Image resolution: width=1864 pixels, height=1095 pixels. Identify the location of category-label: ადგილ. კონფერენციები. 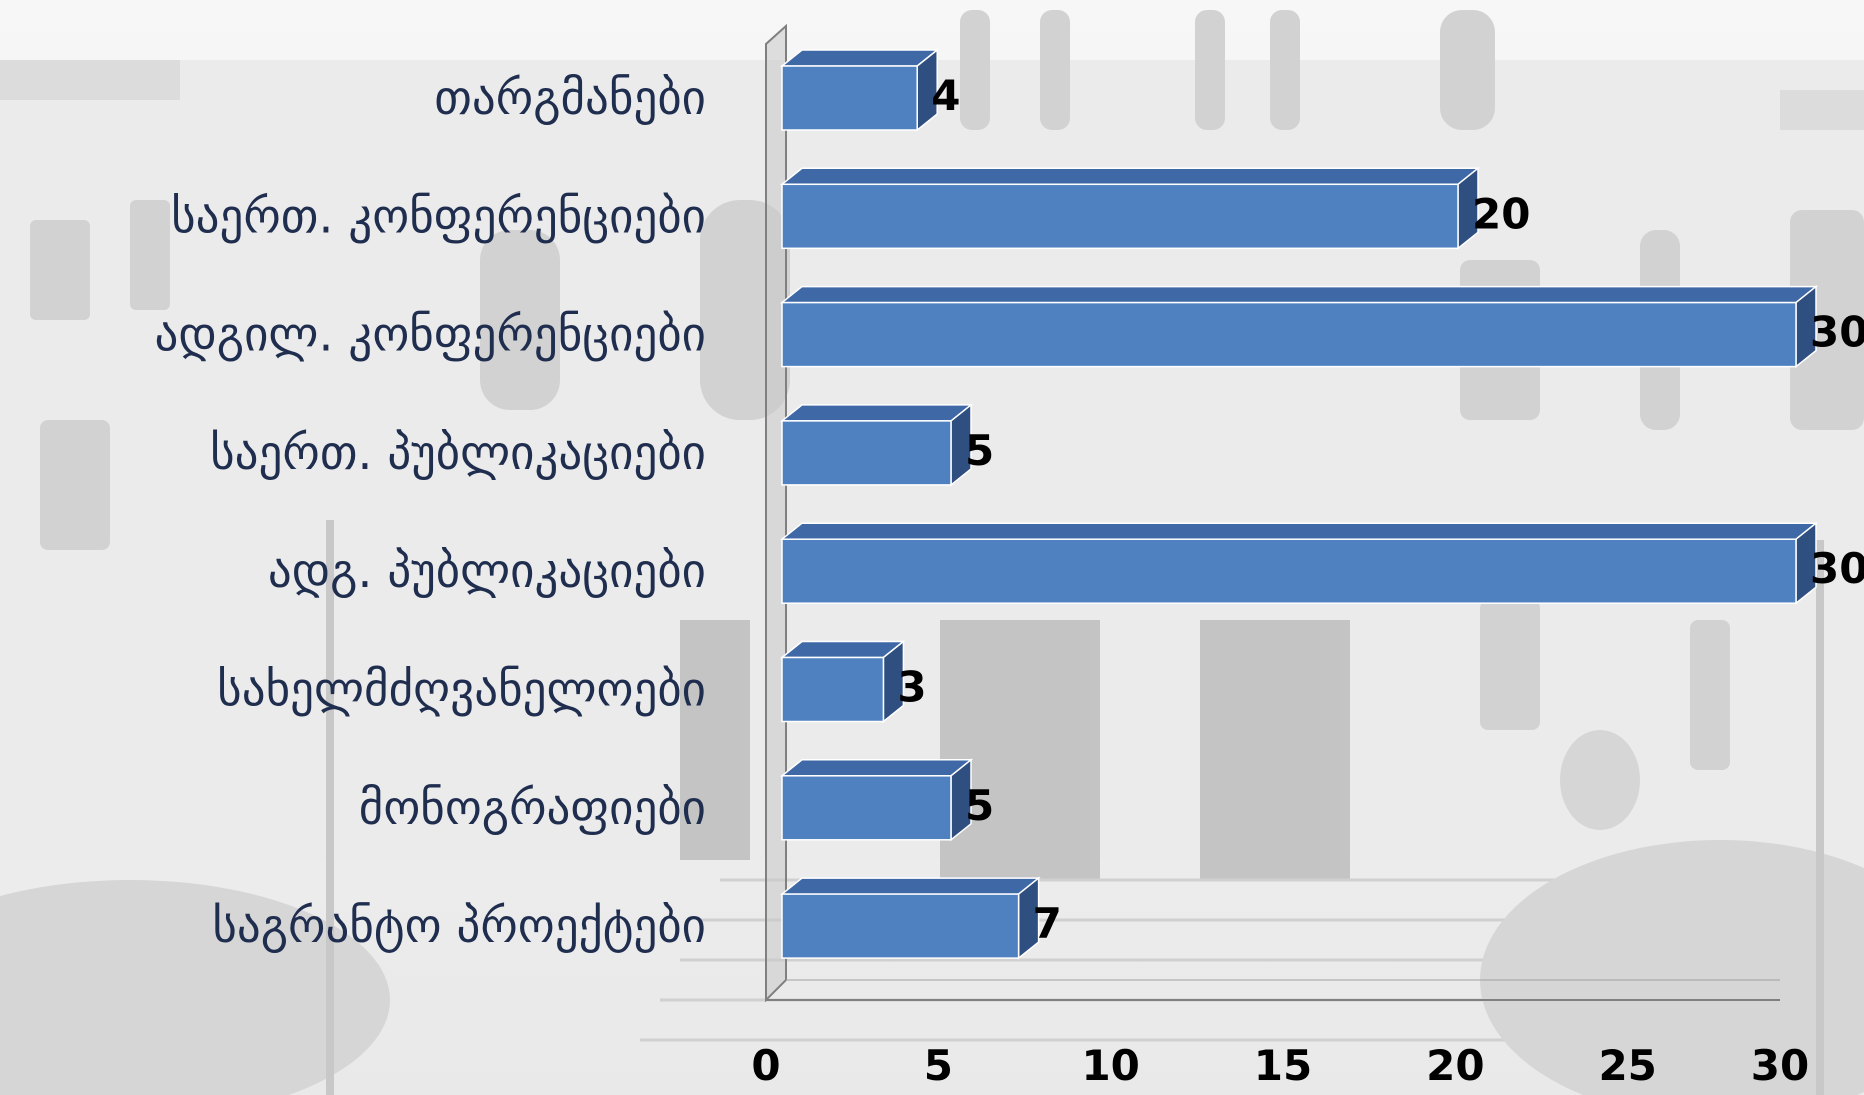
(430, 335).